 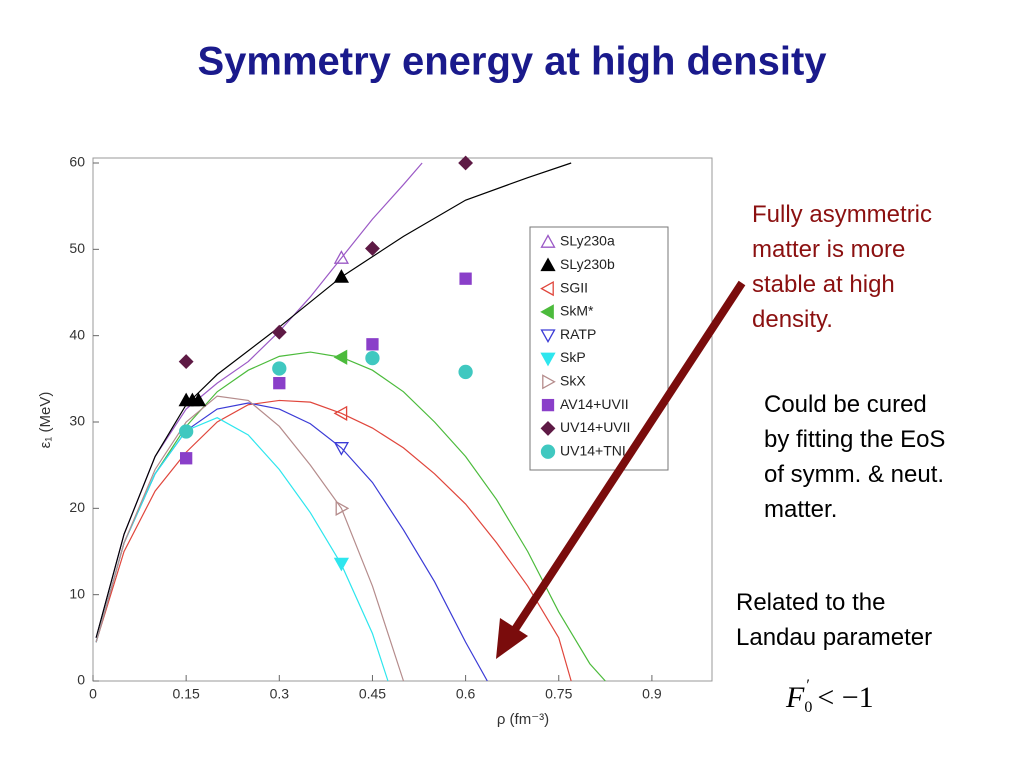 What do you see at coordinates (828, 249) in the screenshot?
I see `note-line: matter is more` at bounding box center [828, 249].